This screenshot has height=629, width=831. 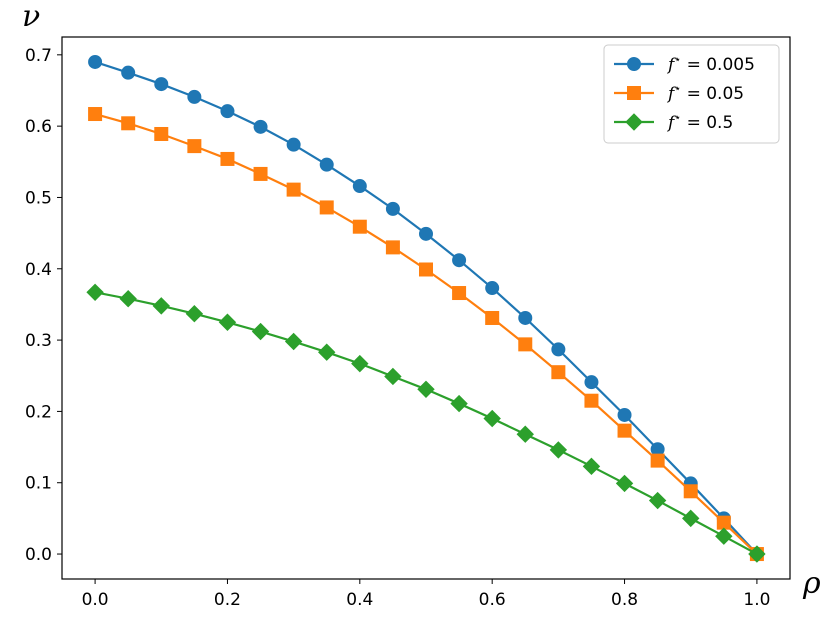 I want to click on legend-entry: f⋆ = 0.05, so click(x=679, y=93).